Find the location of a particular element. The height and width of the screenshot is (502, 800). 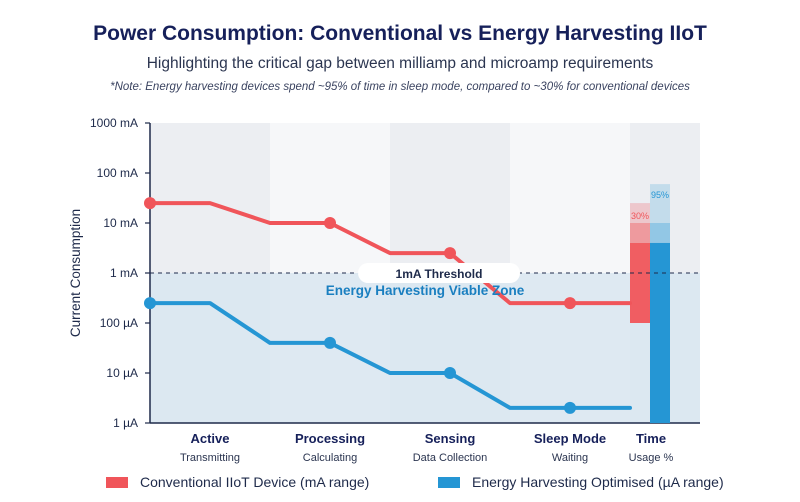

legend-item-harvesting: Energy Harvesting Optimised (µA range) is located at coordinates (581, 482).